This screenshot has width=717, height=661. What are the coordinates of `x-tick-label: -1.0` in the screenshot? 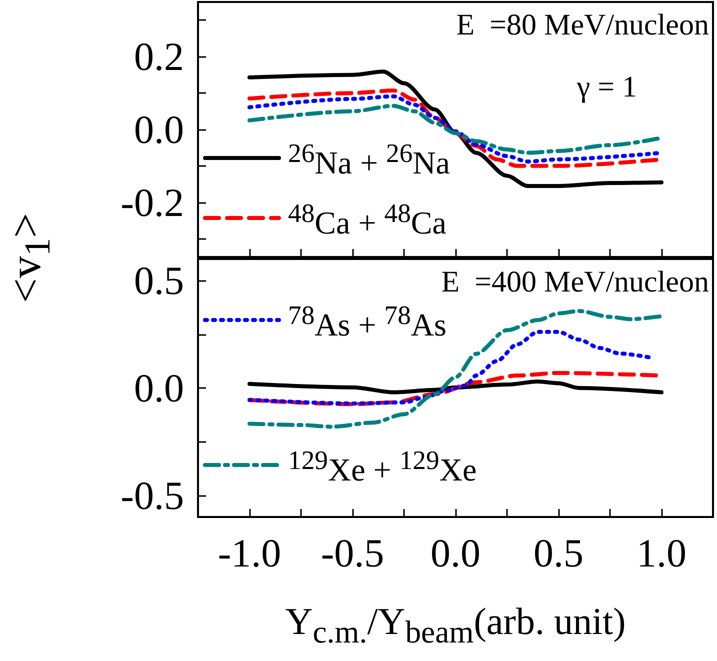 It's located at (250, 553).